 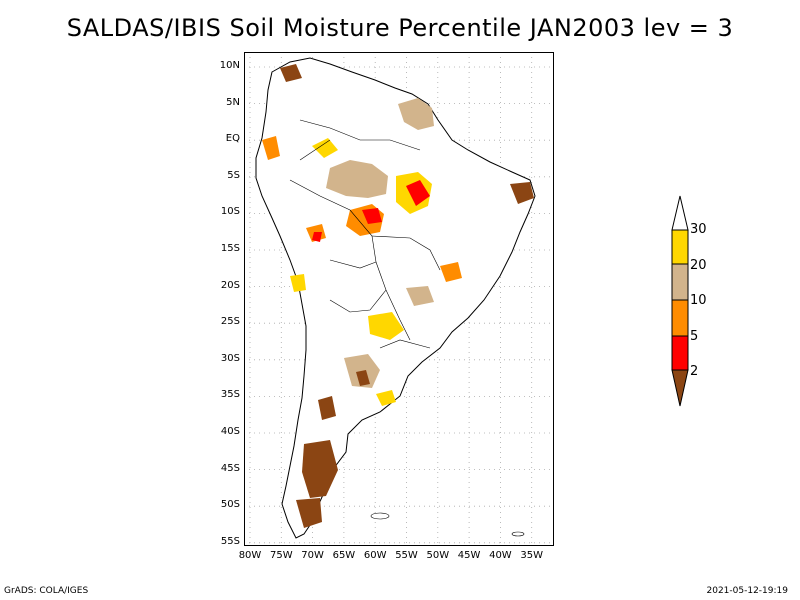 I want to click on colorbar-label-10: 10, so click(x=698, y=300).